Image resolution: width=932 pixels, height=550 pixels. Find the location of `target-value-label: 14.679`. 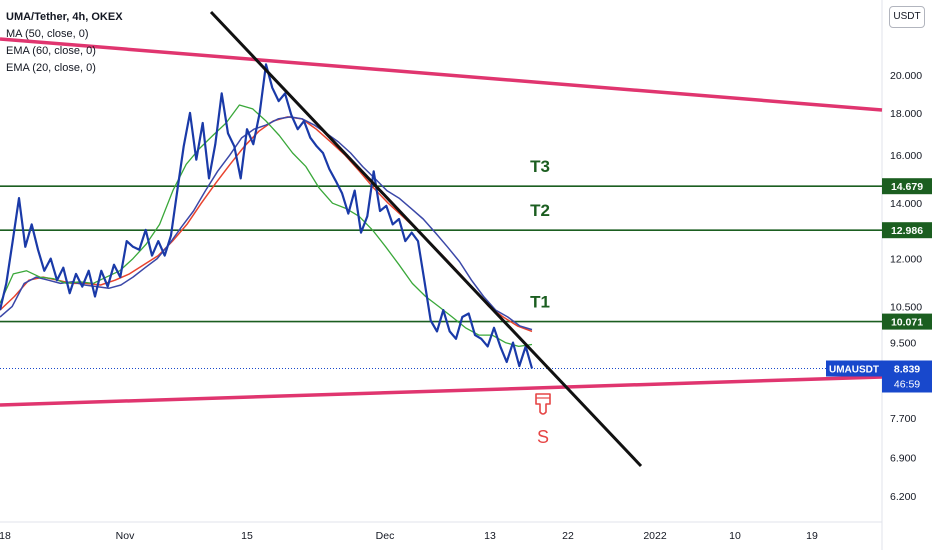

target-value-label: 14.679 is located at coordinates (907, 187).